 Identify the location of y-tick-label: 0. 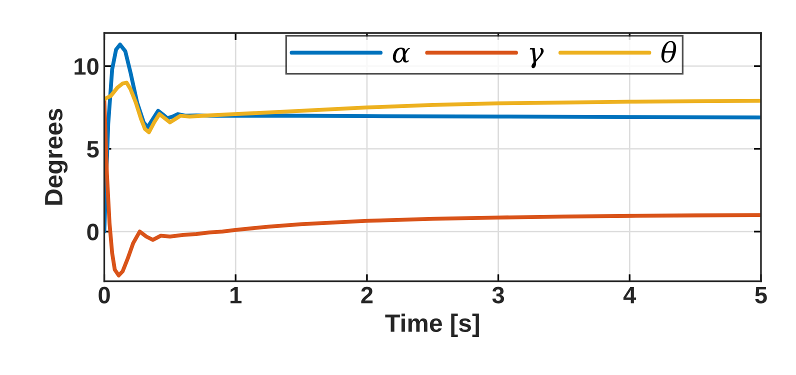
(92, 232).